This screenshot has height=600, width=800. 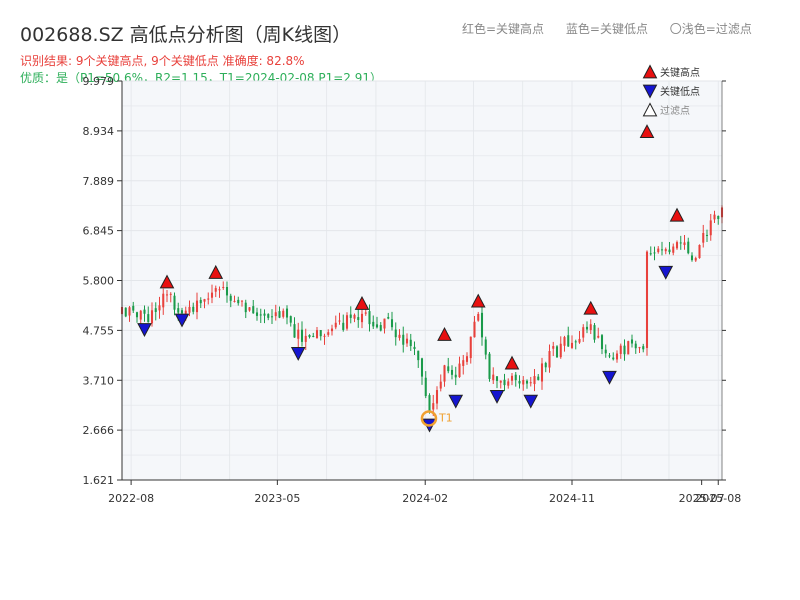 What do you see at coordinates (675, 110) in the screenshot?
I see `legend-label: 过滤点` at bounding box center [675, 110].